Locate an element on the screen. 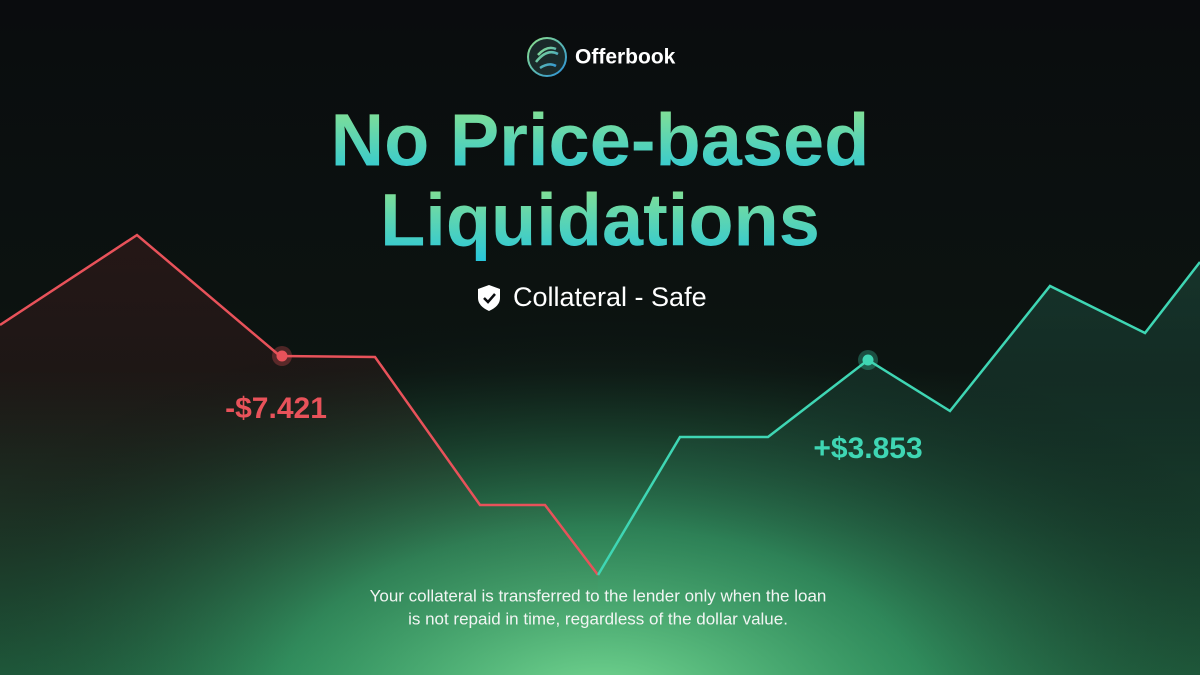  brand-name: Offerbook is located at coordinates (625, 57).